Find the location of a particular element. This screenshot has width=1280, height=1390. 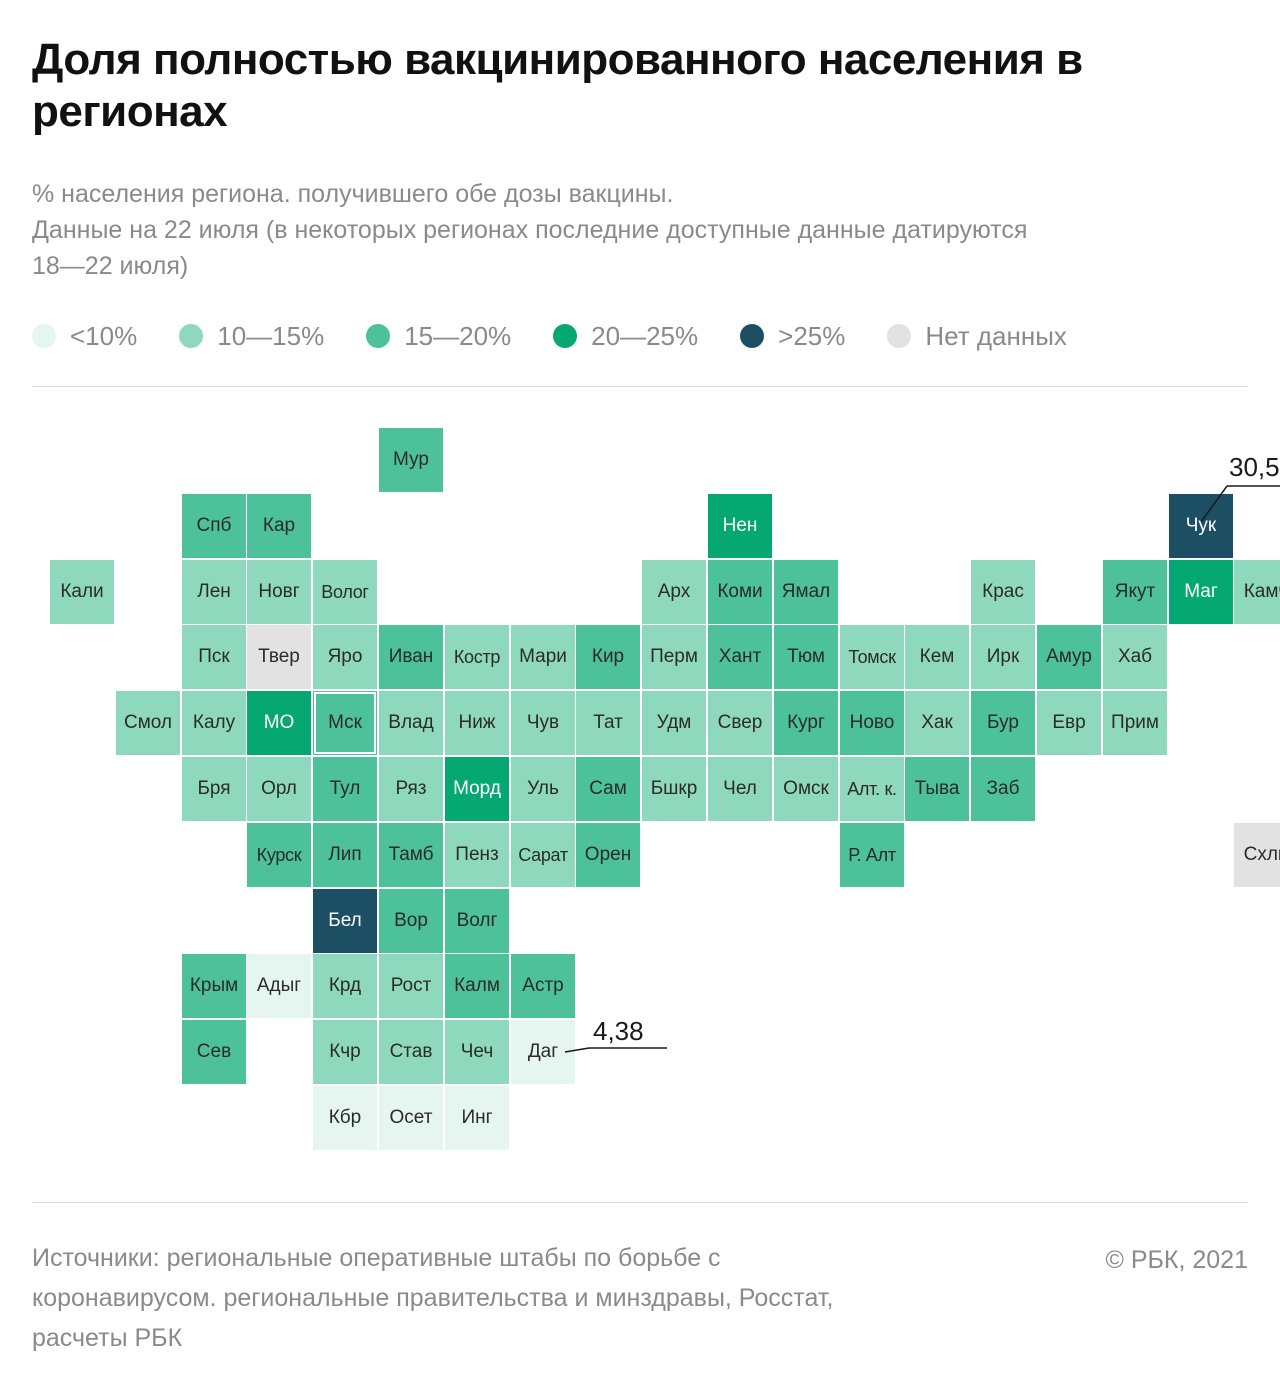

region-tile: Сарат is located at coordinates (543, 855).